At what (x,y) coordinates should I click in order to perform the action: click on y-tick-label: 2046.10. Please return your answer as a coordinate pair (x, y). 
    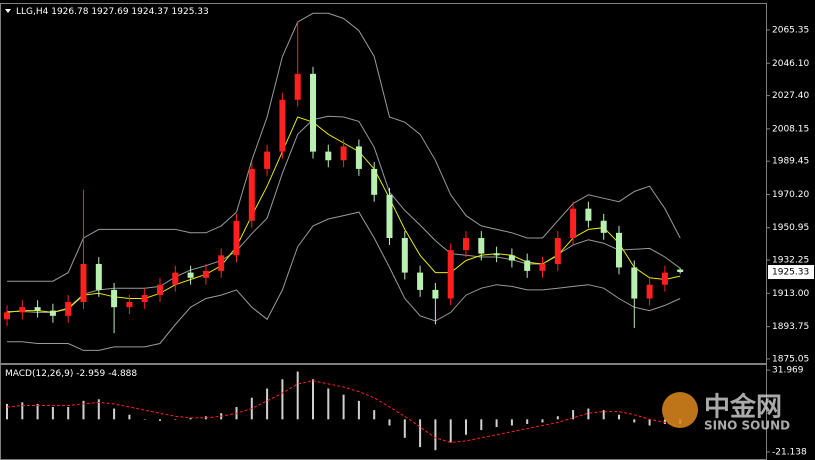
    Looking at the image, I should click on (790, 64).